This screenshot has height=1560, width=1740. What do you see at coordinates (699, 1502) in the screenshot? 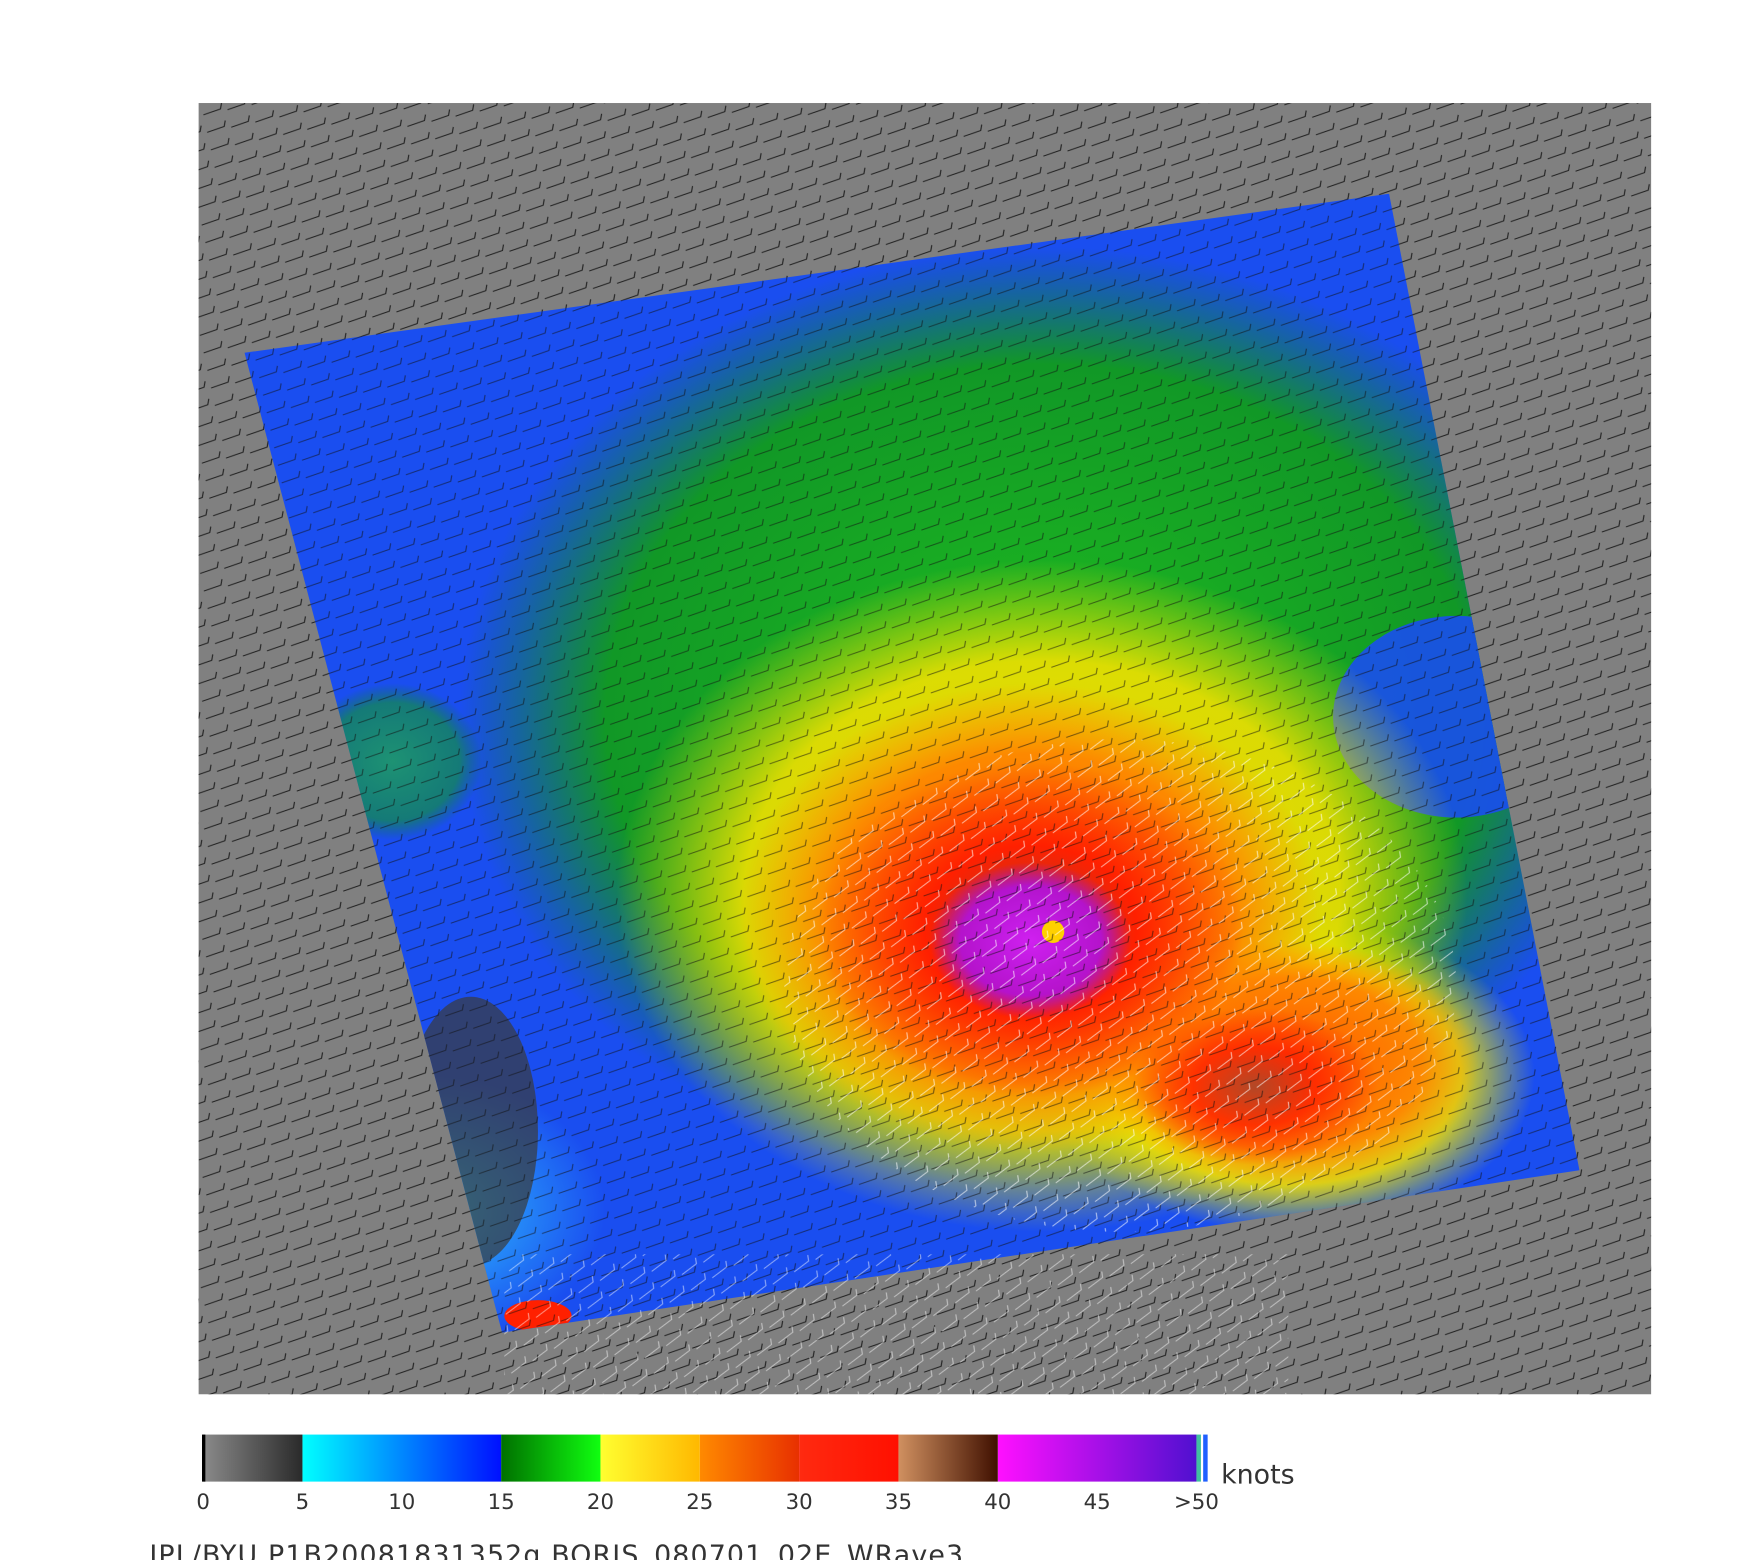
I see `colorbar-tick-label: 25` at bounding box center [699, 1502].